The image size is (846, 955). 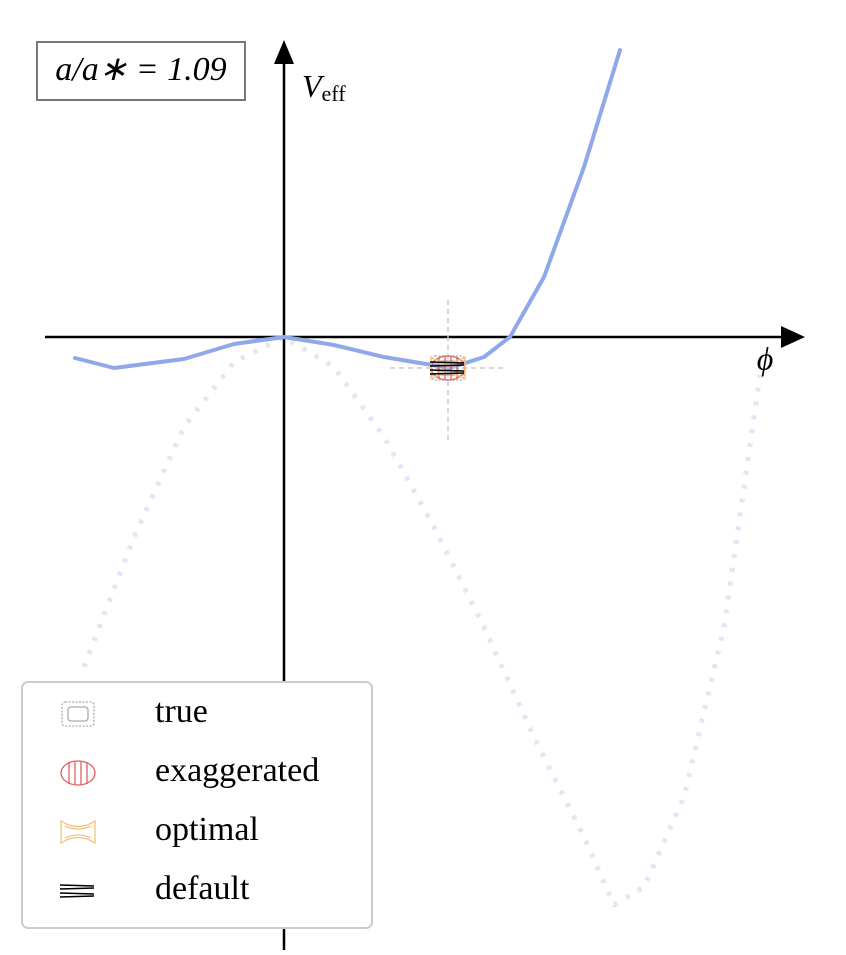 I want to click on annotation-box: a/a∗ = 1.09, so click(x=141, y=71).